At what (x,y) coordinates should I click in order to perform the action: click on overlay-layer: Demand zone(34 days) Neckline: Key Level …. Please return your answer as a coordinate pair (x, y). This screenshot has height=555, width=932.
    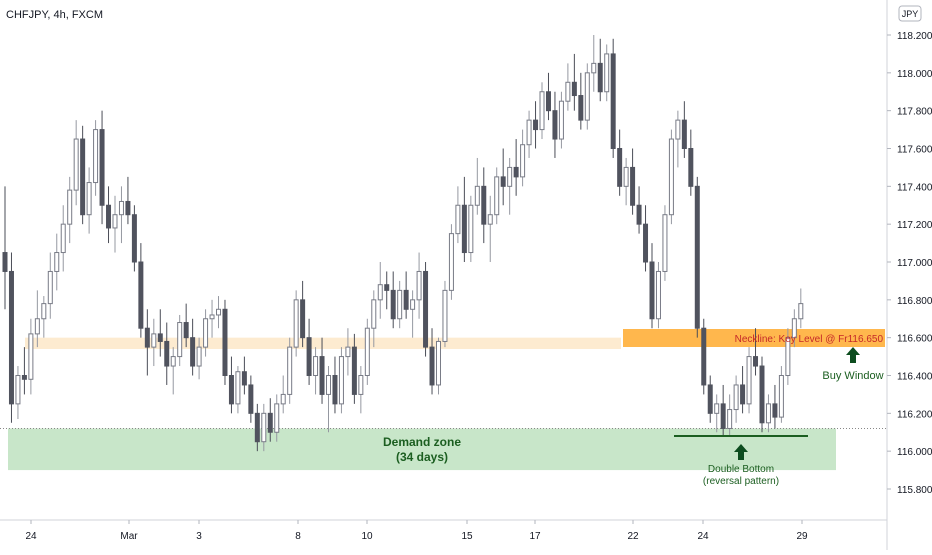
    Looking at the image, I should click on (633, 410).